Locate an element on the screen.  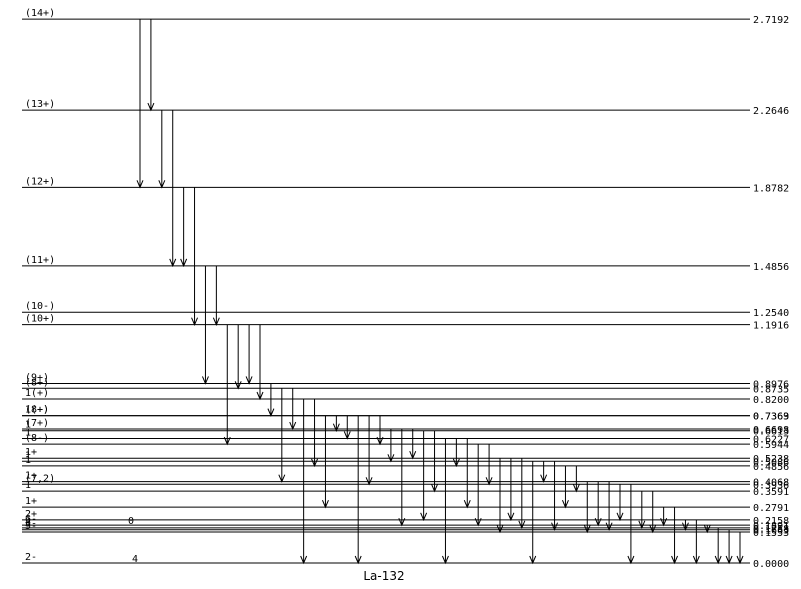
level-energy: 0.7363 is located at coordinates (771, 417).